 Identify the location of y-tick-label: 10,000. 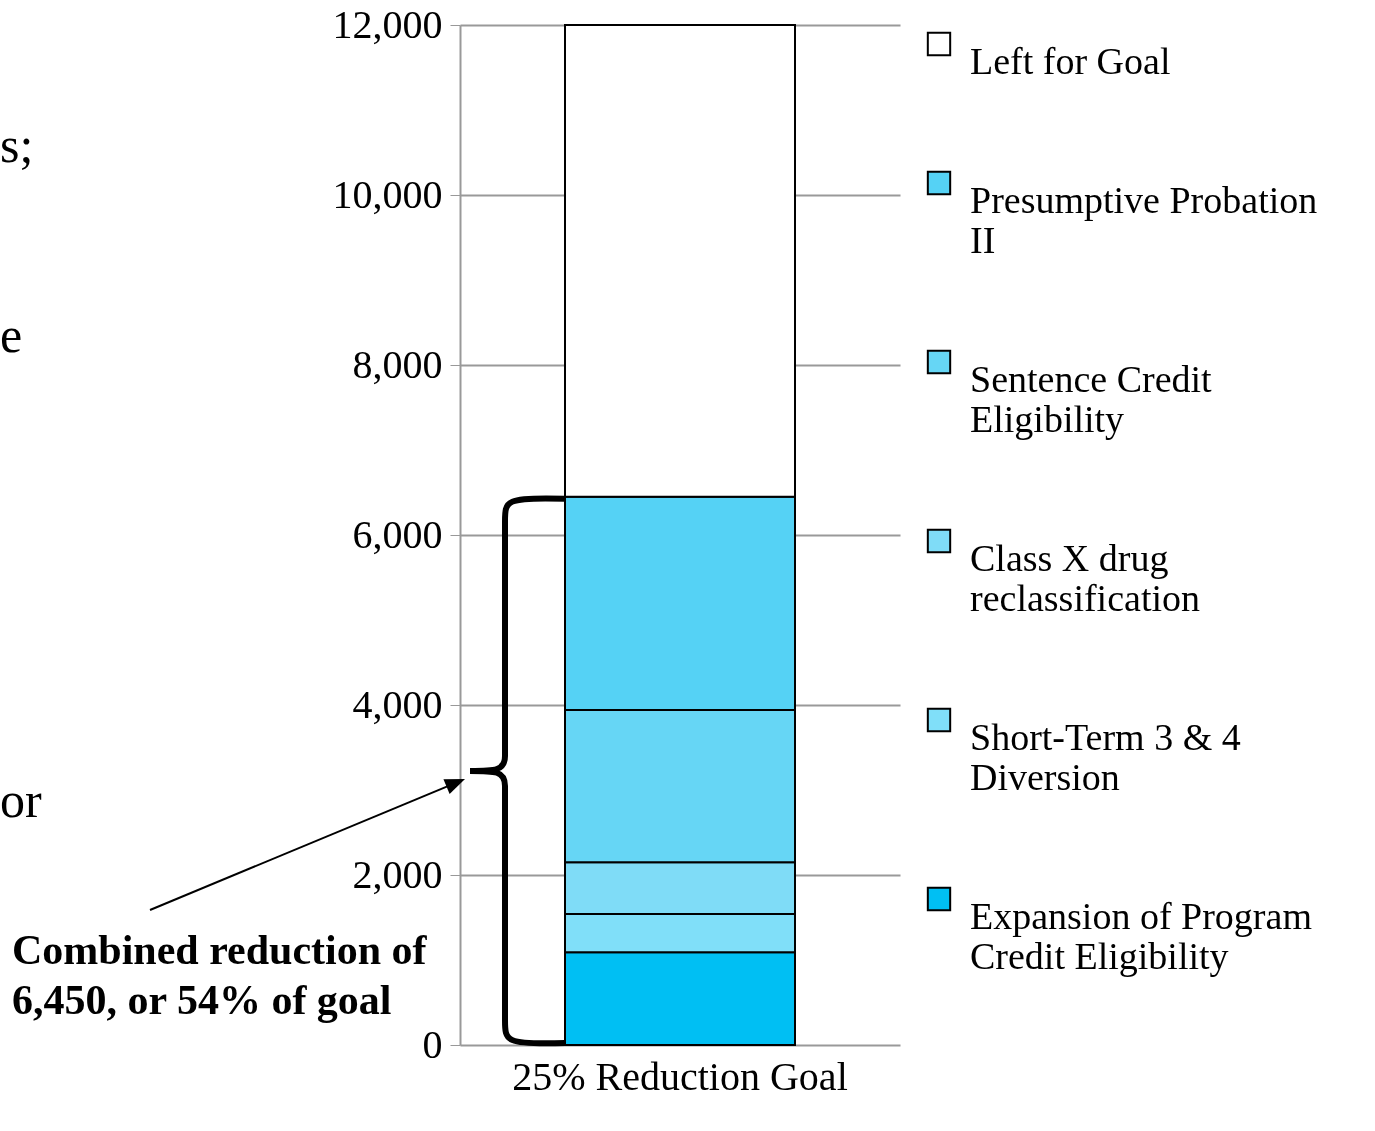
(387, 194).